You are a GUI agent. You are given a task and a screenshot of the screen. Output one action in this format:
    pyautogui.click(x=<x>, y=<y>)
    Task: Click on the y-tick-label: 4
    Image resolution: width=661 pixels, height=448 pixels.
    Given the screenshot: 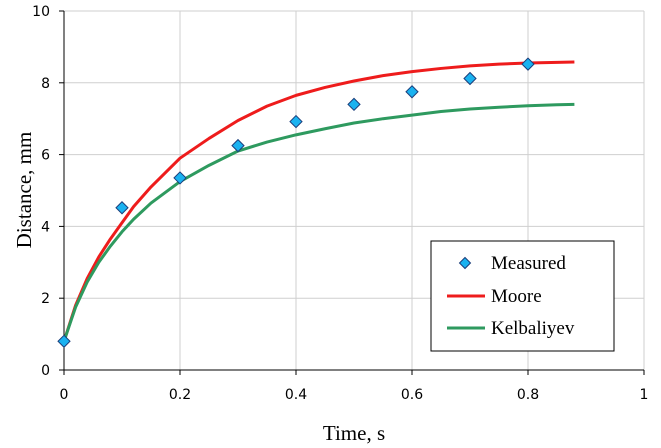 What is the action you would take?
    pyautogui.click(x=45, y=227)
    